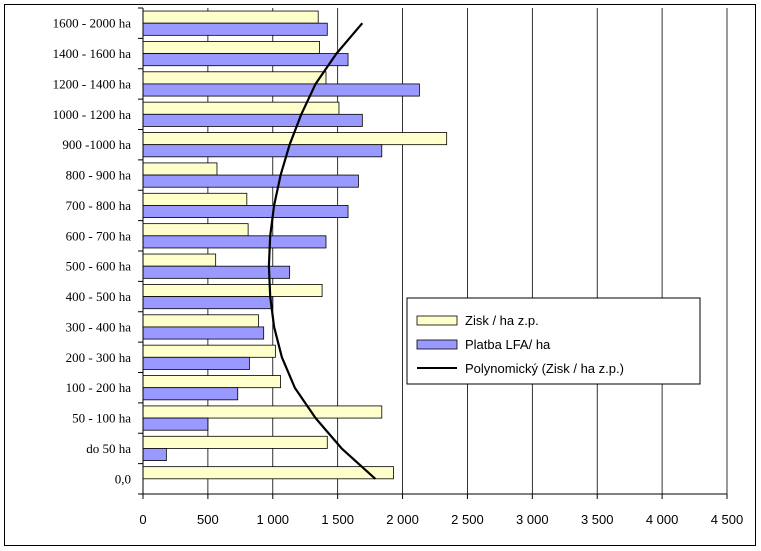 The width and height of the screenshot is (761, 551). What do you see at coordinates (142, 519) in the screenshot?
I see `x-tick-label: 0` at bounding box center [142, 519].